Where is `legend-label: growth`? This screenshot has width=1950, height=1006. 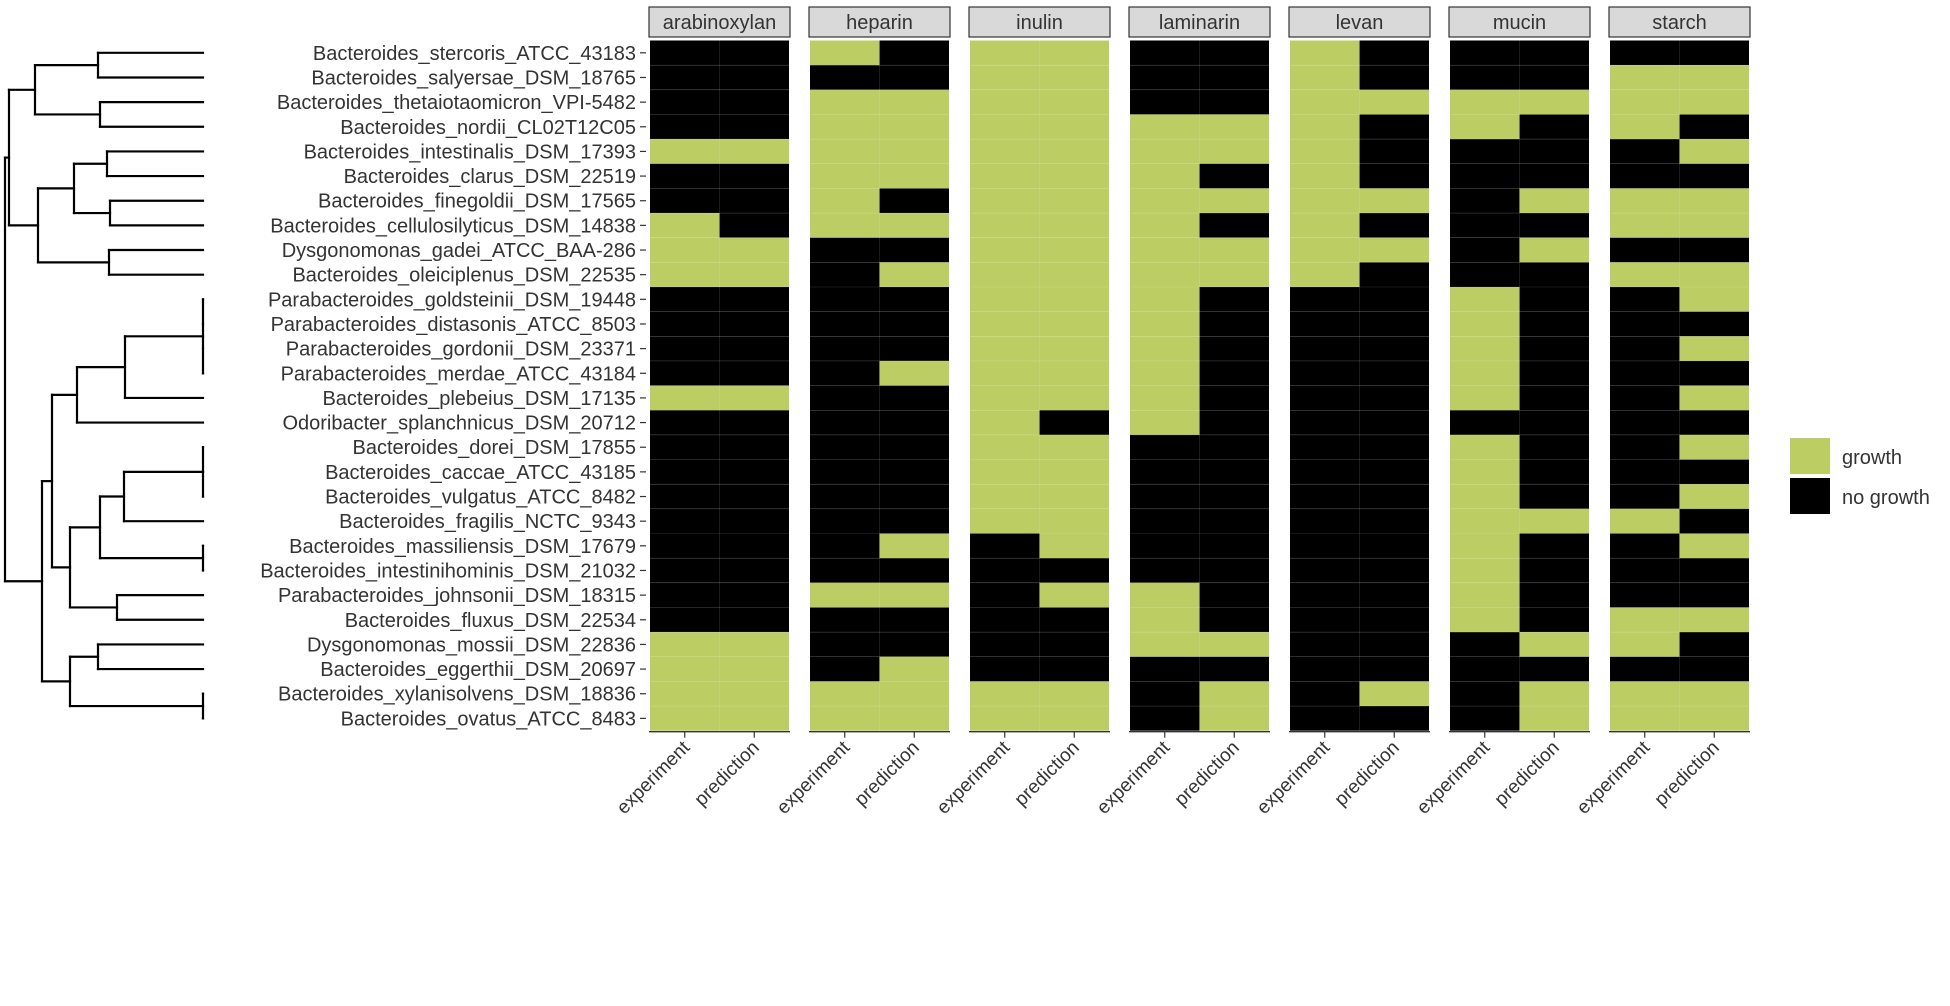
legend-label: growth is located at coordinates (1872, 458).